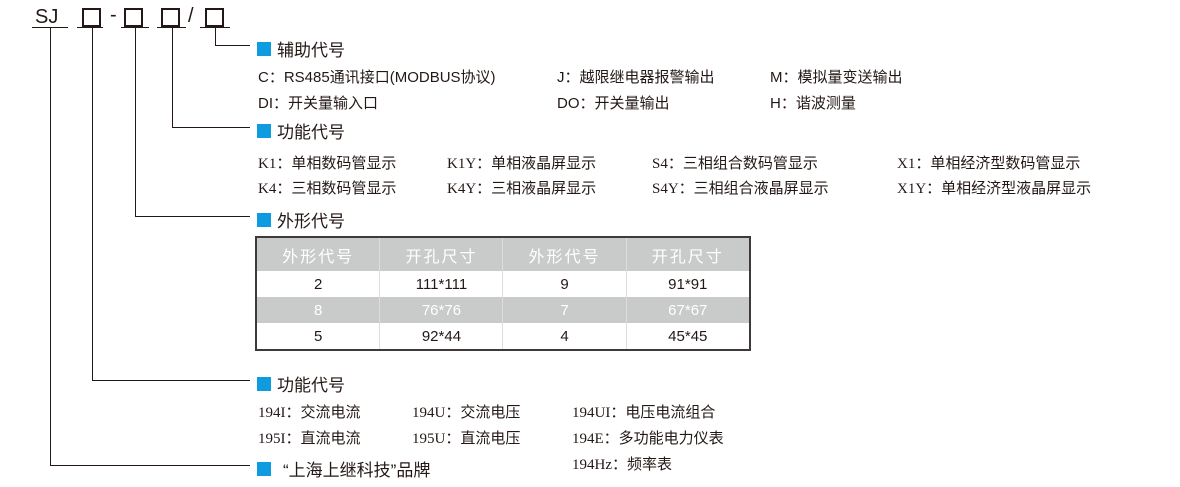  What do you see at coordinates (317, 336) in the screenshot?
I see `cell: 5` at bounding box center [317, 336].